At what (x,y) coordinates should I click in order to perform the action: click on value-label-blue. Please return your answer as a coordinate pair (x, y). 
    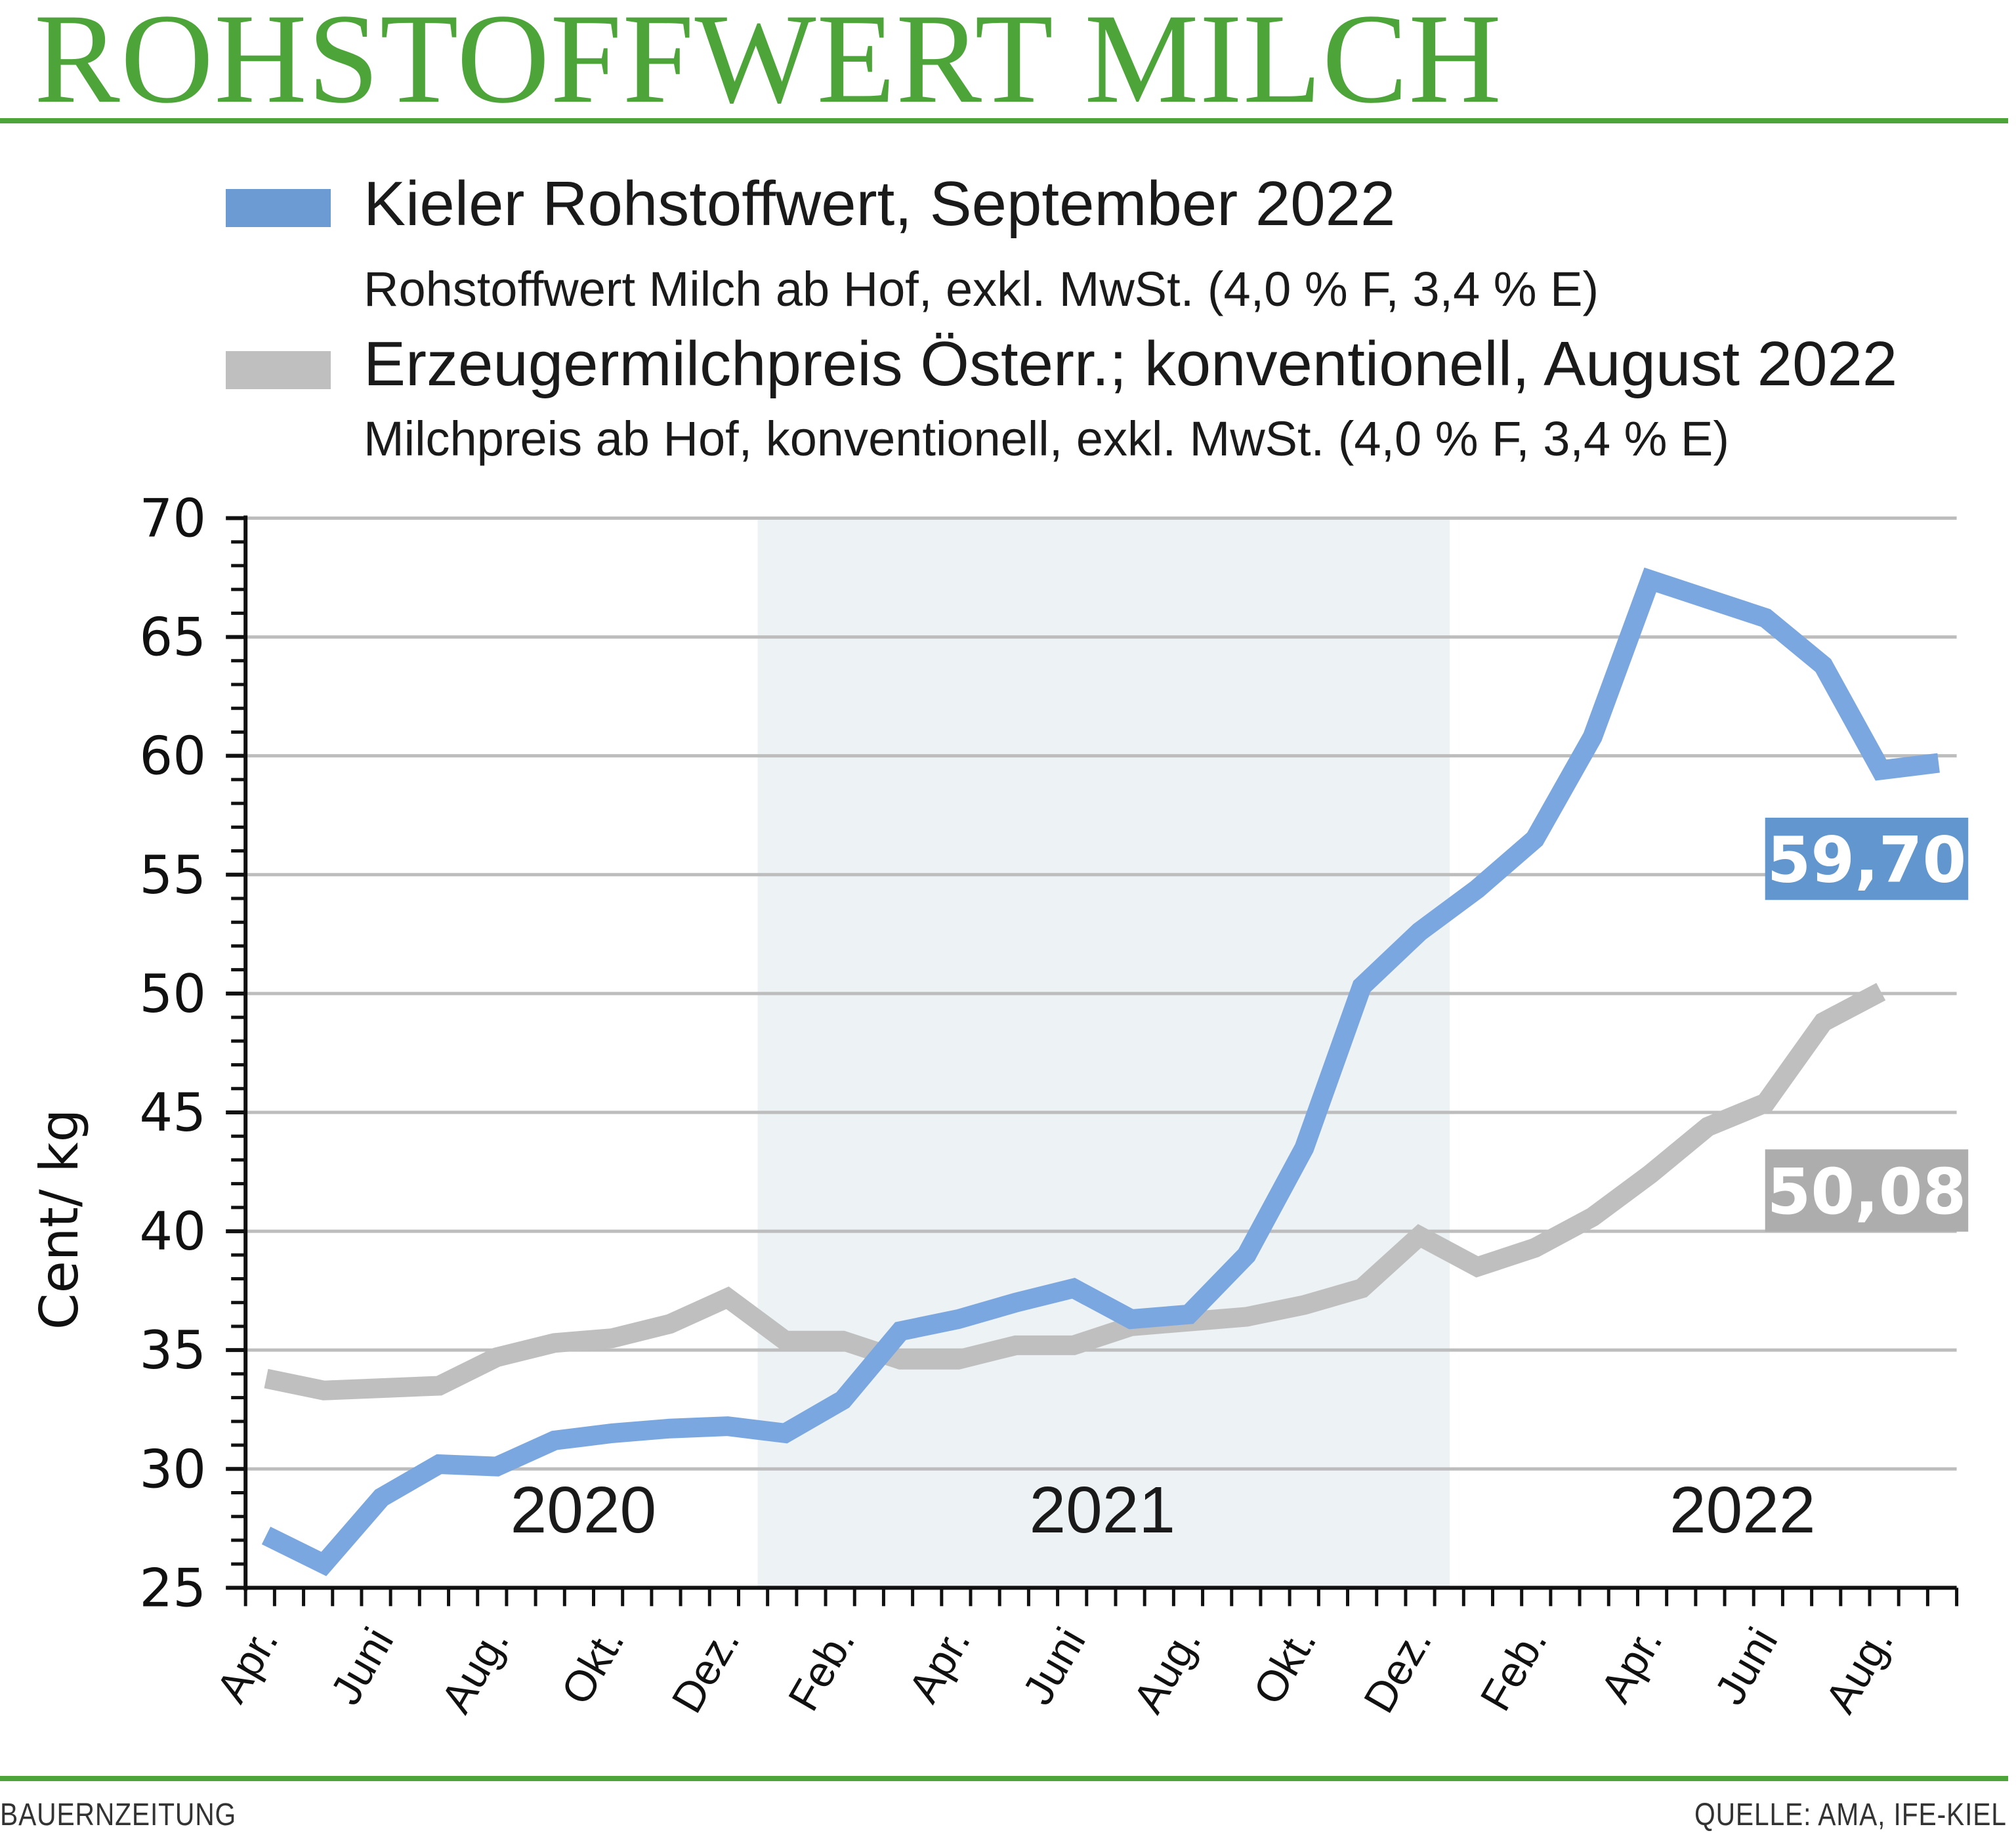
    Looking at the image, I should click on (1867, 859).